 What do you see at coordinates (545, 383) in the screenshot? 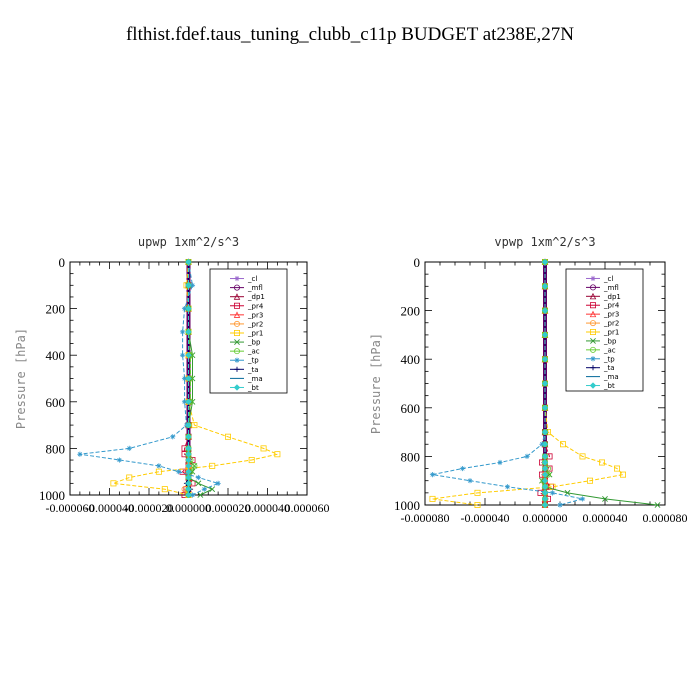
I see `series-bt` at bounding box center [545, 383].